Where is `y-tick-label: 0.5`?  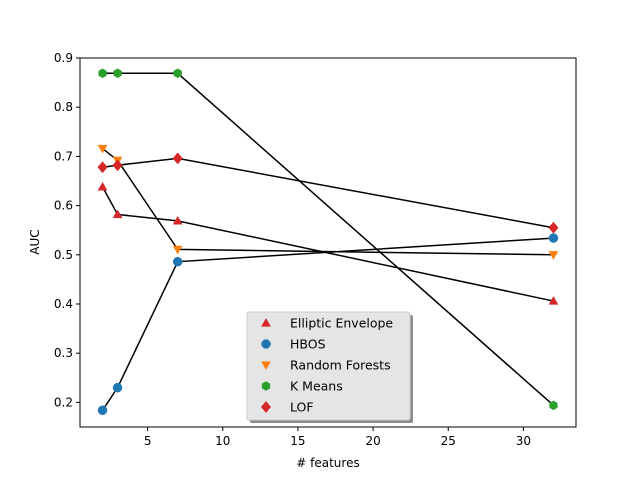 y-tick-label: 0.5 is located at coordinates (63, 255).